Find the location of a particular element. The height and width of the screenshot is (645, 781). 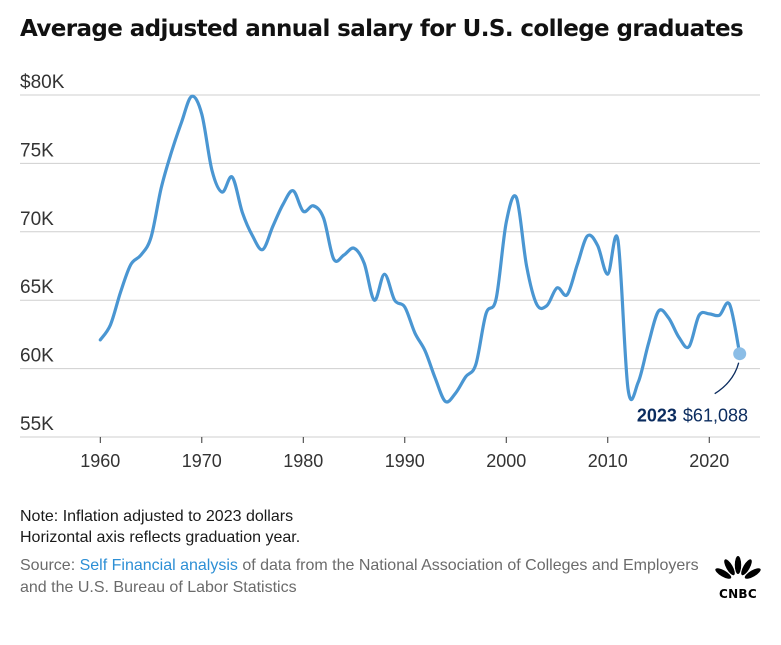

x-tick-label: 1990 is located at coordinates (405, 461).